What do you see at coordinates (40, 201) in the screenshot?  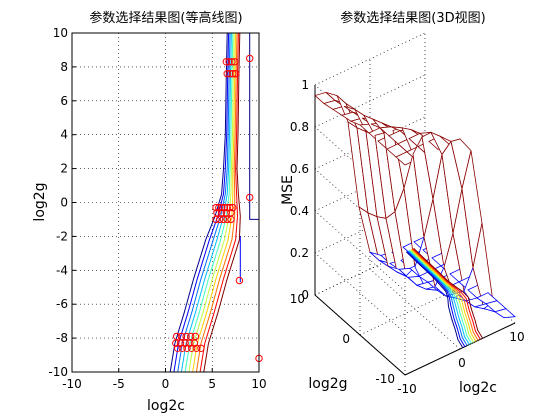 I see `contour-y-label: log2g` at bounding box center [40, 201].